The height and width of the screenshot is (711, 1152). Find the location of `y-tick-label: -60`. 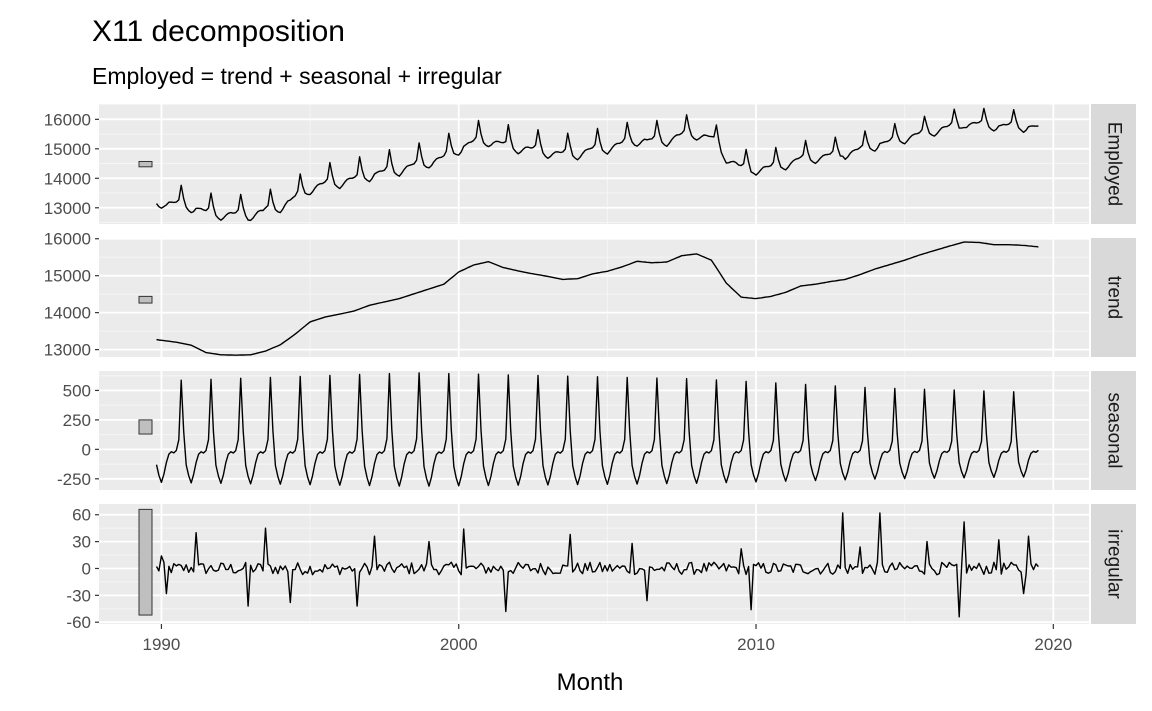

y-tick-label: -60 is located at coordinates (78, 622).